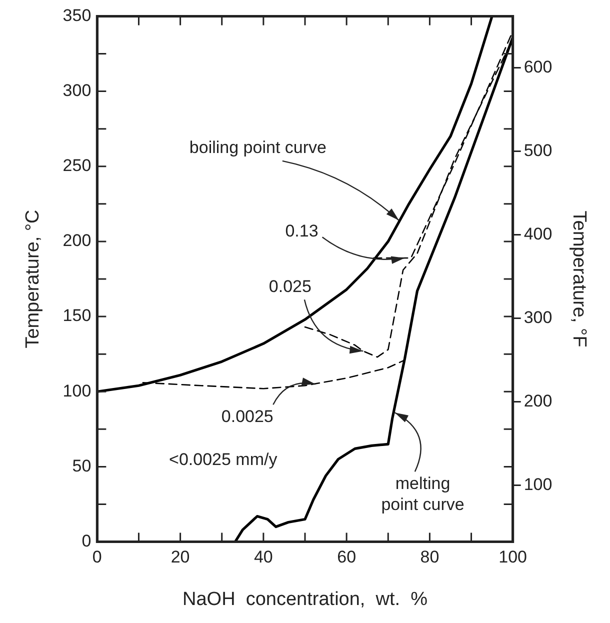 The image size is (610, 623). What do you see at coordinates (263, 557) in the screenshot?
I see `x-tick-label: 40` at bounding box center [263, 557].